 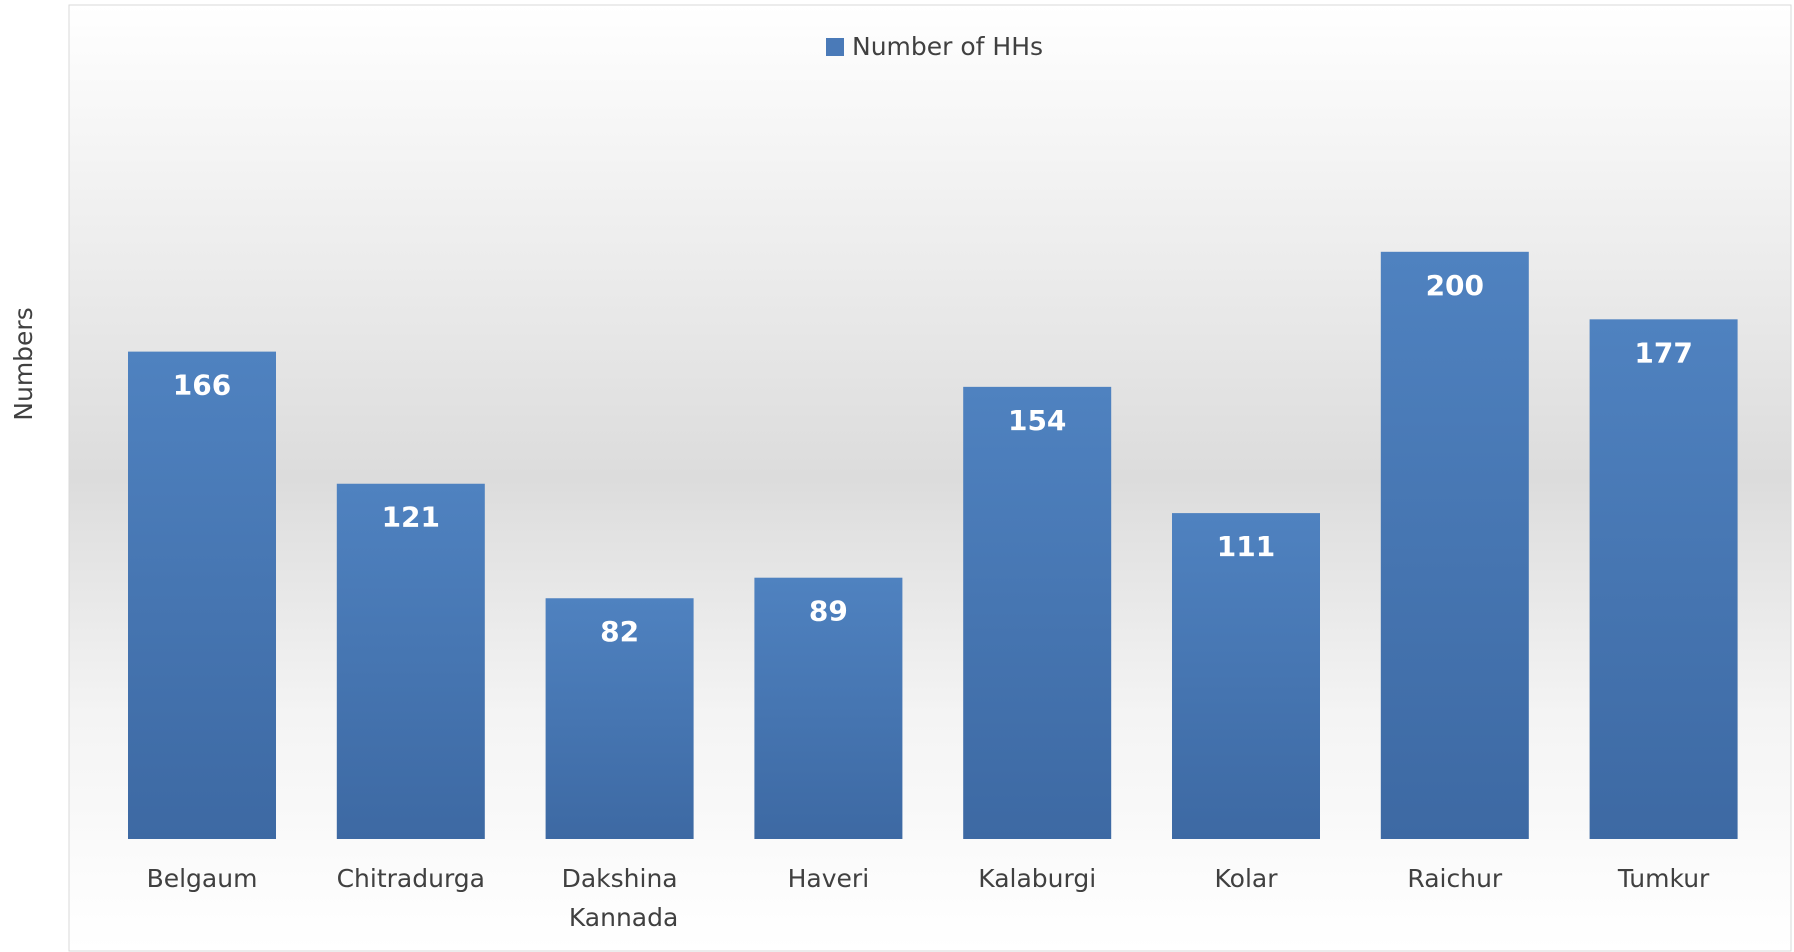 I want to click on data-label: 200, so click(x=1455, y=285).